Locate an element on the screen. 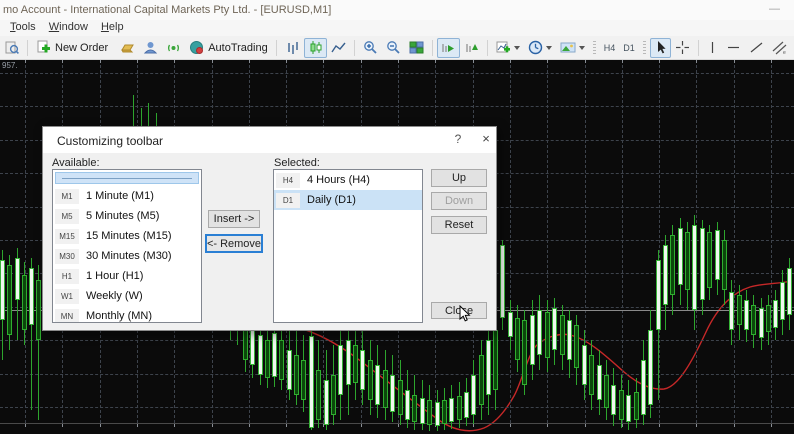  trendline-tool-button is located at coordinates (756, 48).